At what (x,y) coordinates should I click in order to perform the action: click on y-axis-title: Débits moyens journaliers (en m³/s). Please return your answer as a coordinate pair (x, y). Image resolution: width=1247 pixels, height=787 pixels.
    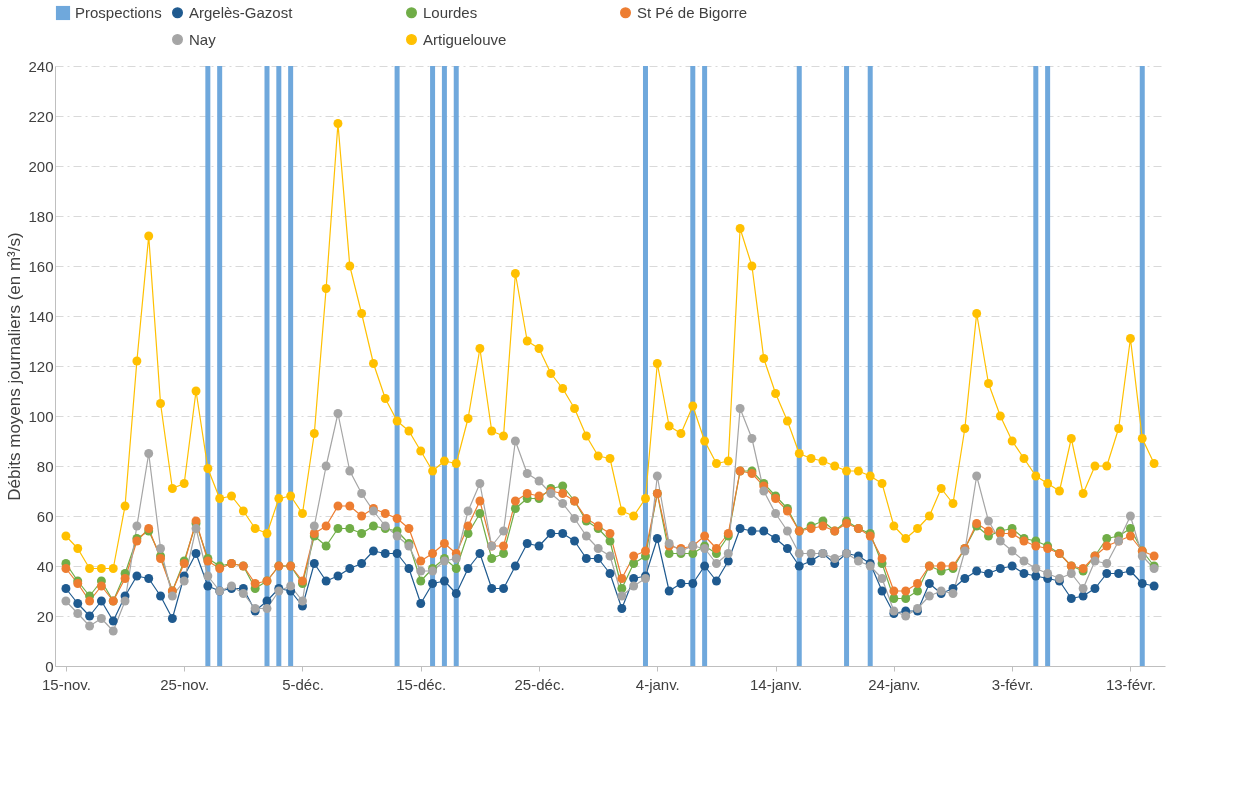
    Looking at the image, I should click on (15, 366).